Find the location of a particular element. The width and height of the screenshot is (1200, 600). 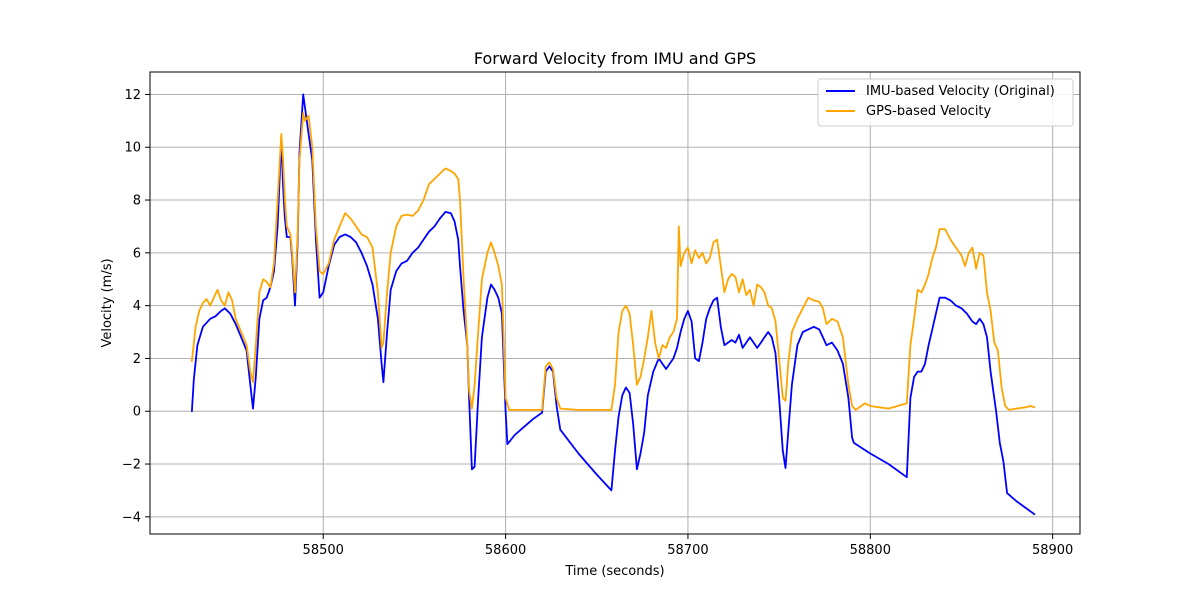

y-tick-label: 10 is located at coordinates (132, 148).